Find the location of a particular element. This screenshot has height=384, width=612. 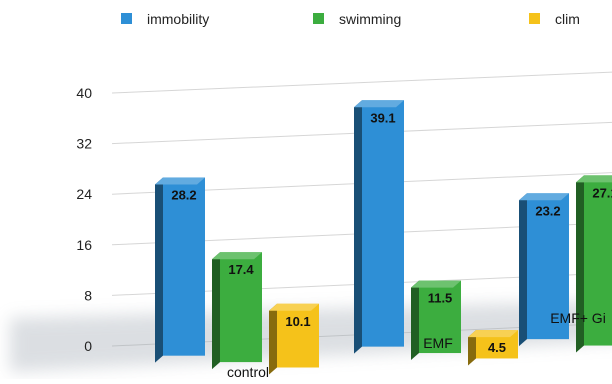

y-axis-tick-labels: 0 8 16 24 32 40 is located at coordinates (84, 219).